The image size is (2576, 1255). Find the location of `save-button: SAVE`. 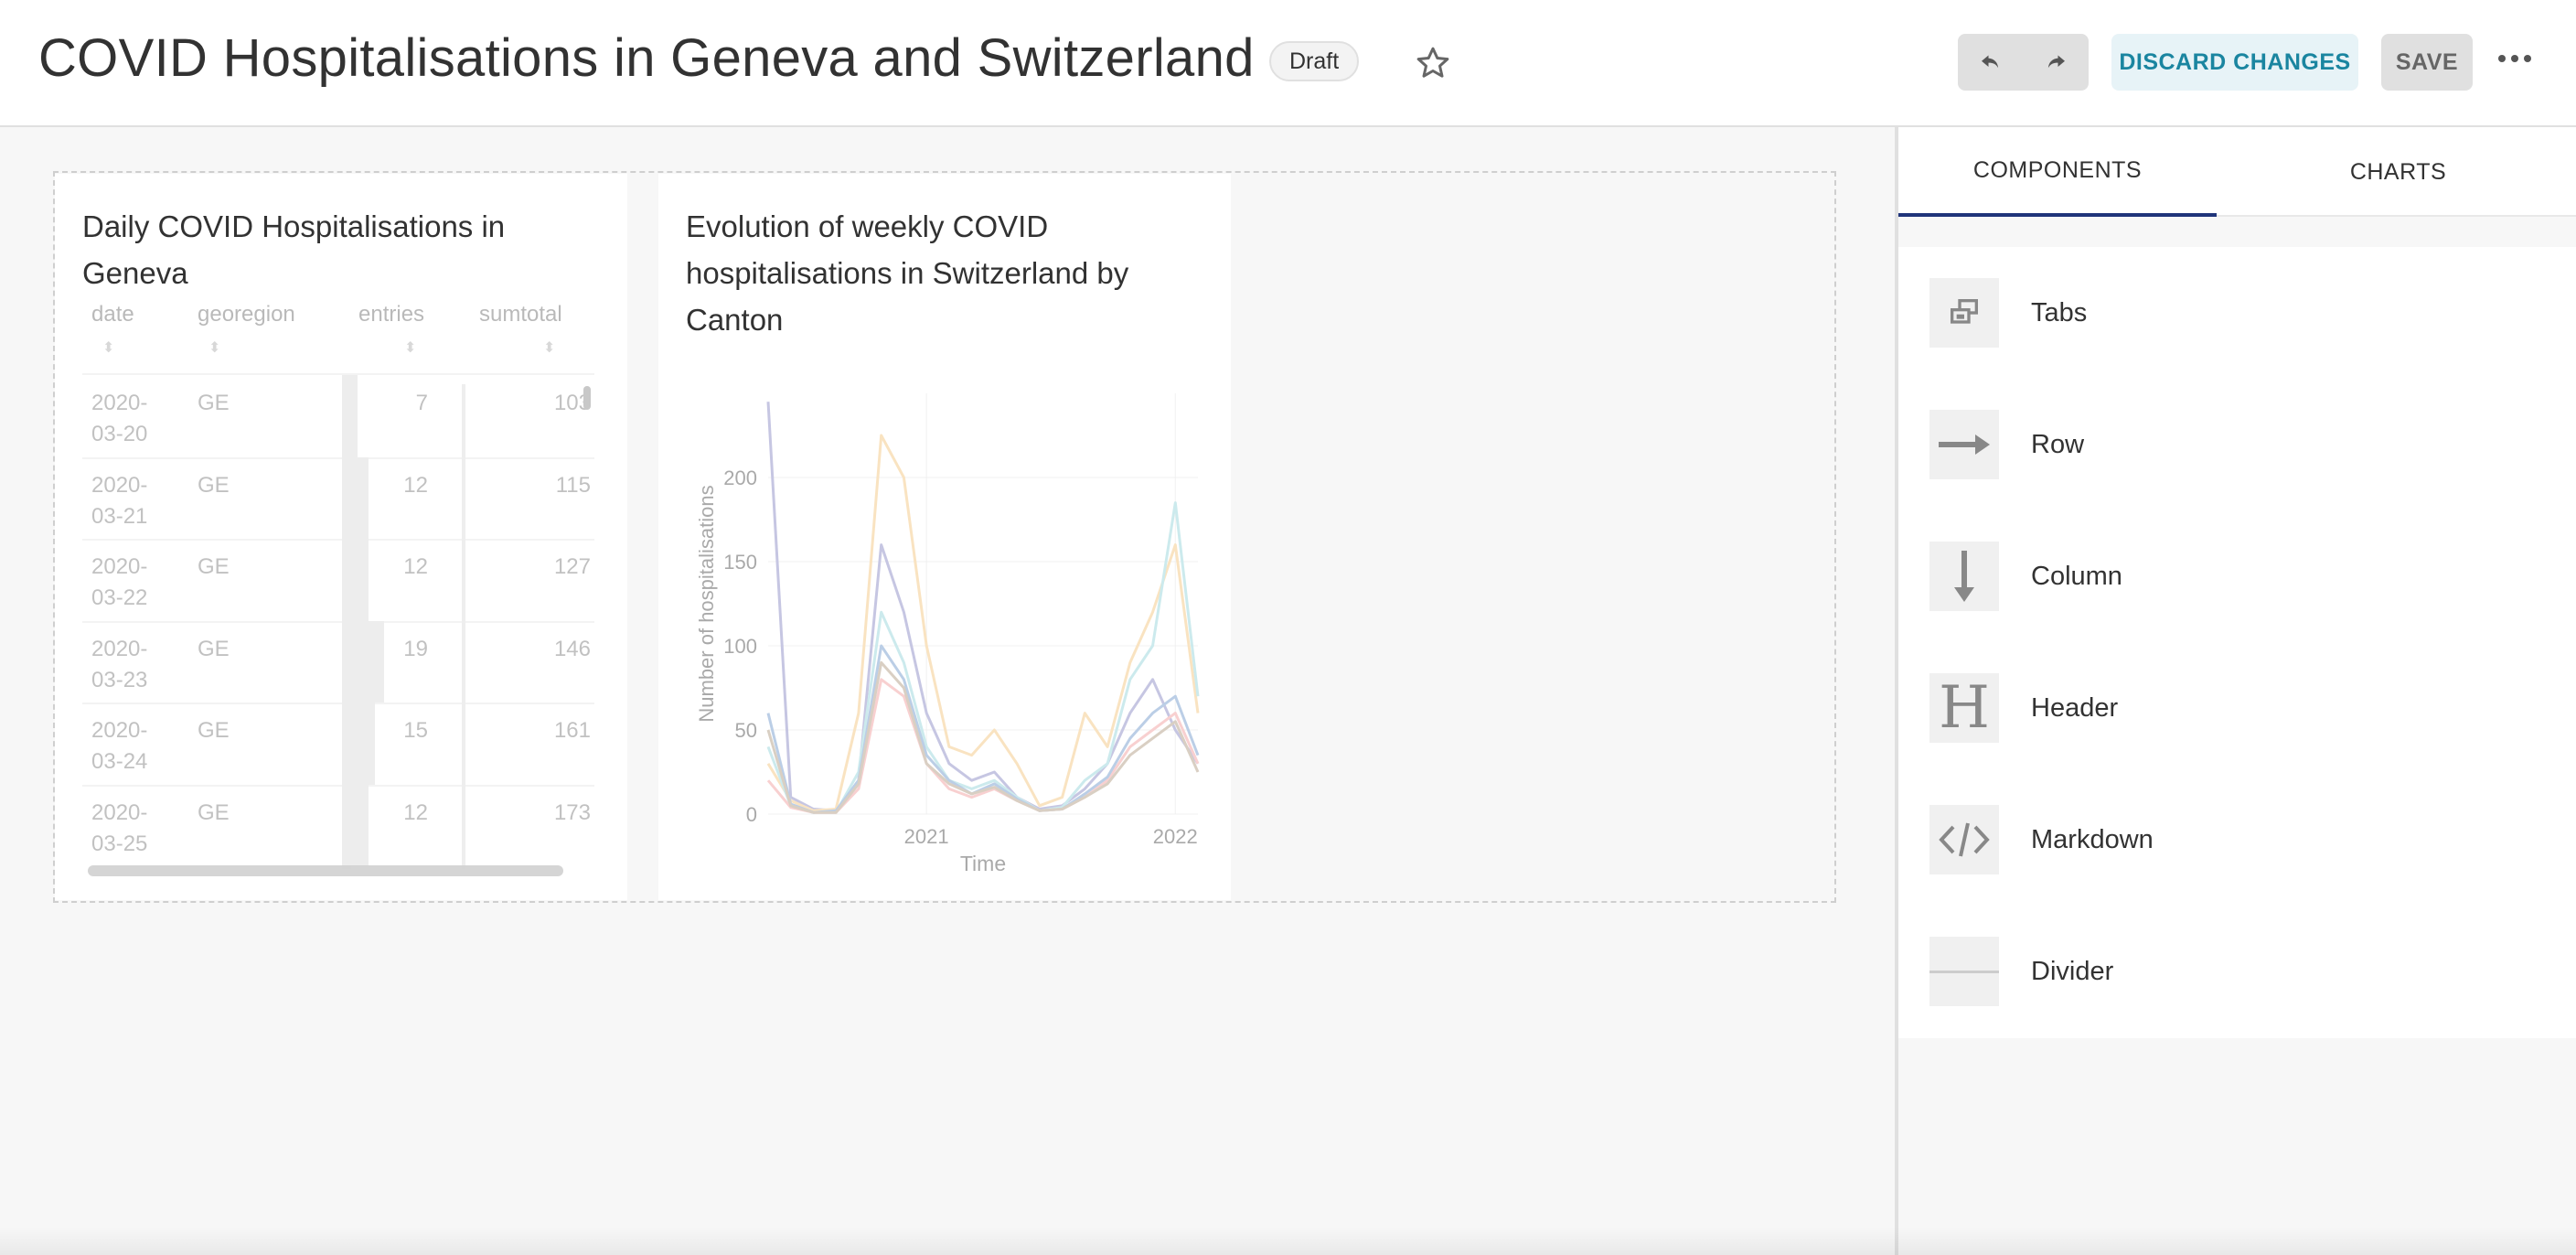

save-button: SAVE is located at coordinates (2427, 62).